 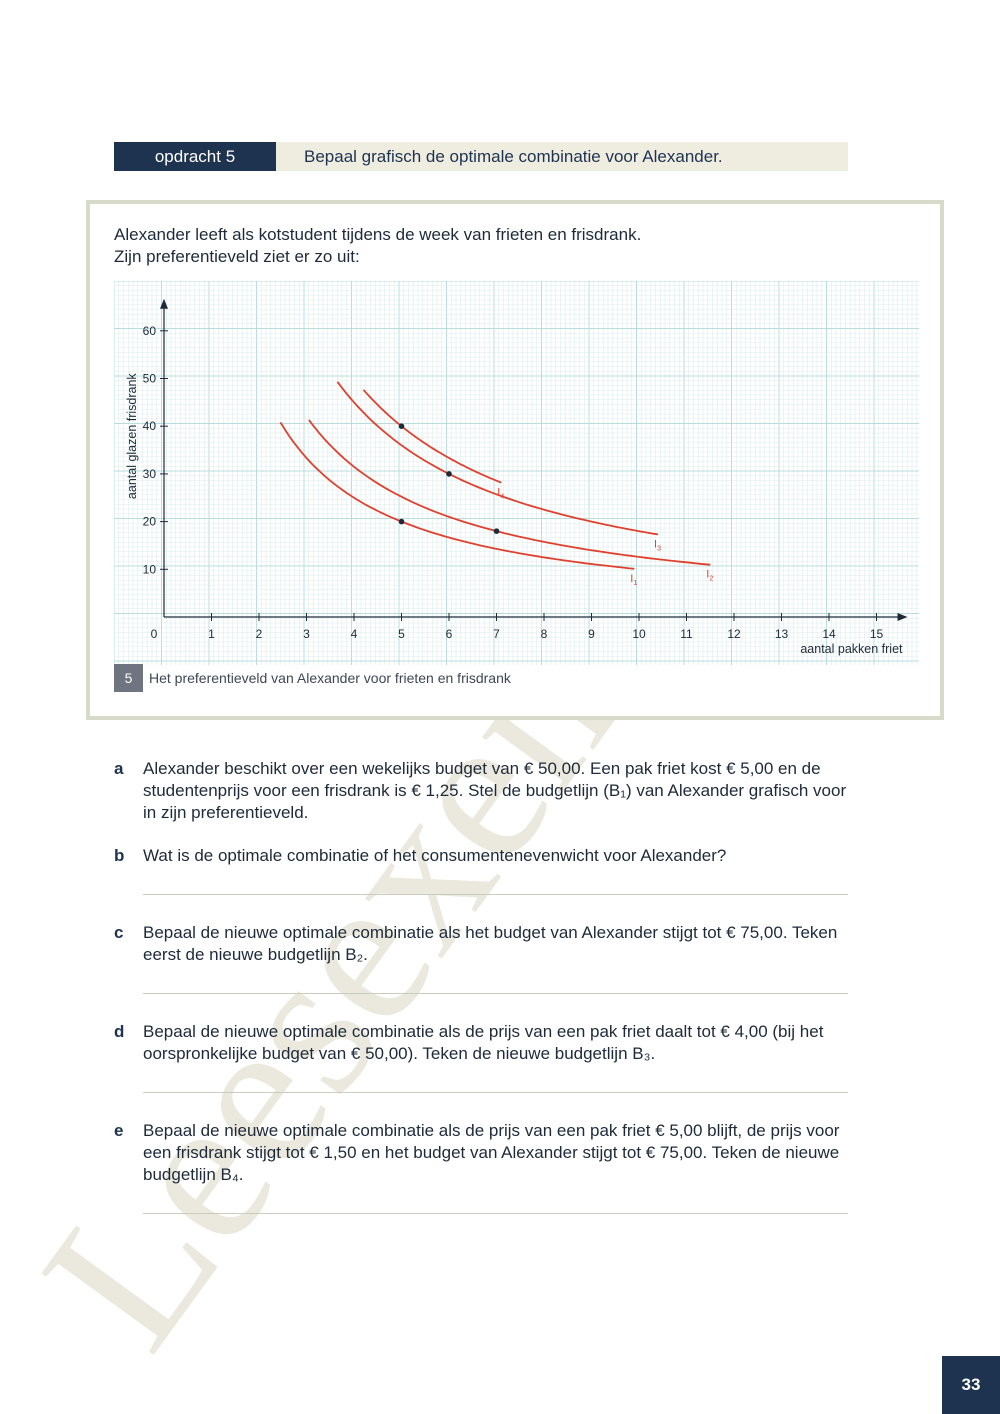 What do you see at coordinates (495, 1092) in the screenshot?
I see `answer-line-d` at bounding box center [495, 1092].